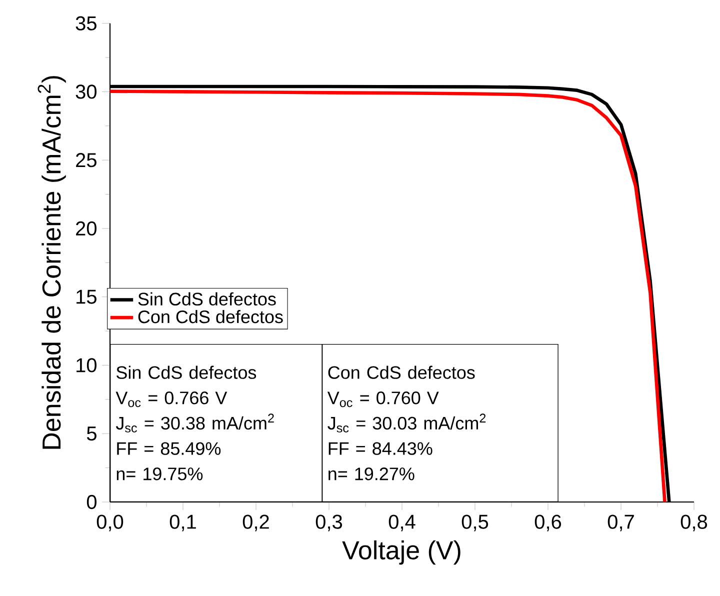 Image resolution: width=720 pixels, height=596 pixels. Describe the element at coordinates (383, 400) in the screenshot. I see `annotation: V$_{oc}$ = 0.760 V` at that location.